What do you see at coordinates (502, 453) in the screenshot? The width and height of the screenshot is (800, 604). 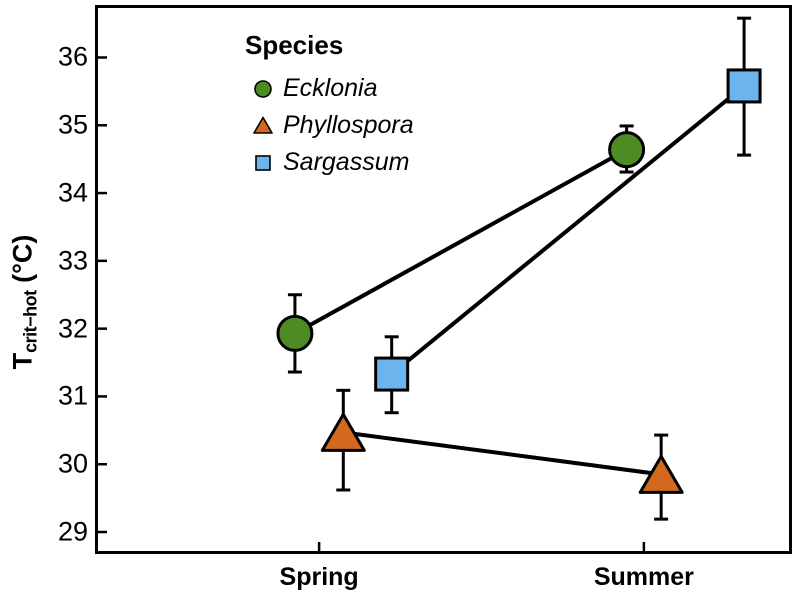 I see `series-line-phyllospora` at bounding box center [502, 453].